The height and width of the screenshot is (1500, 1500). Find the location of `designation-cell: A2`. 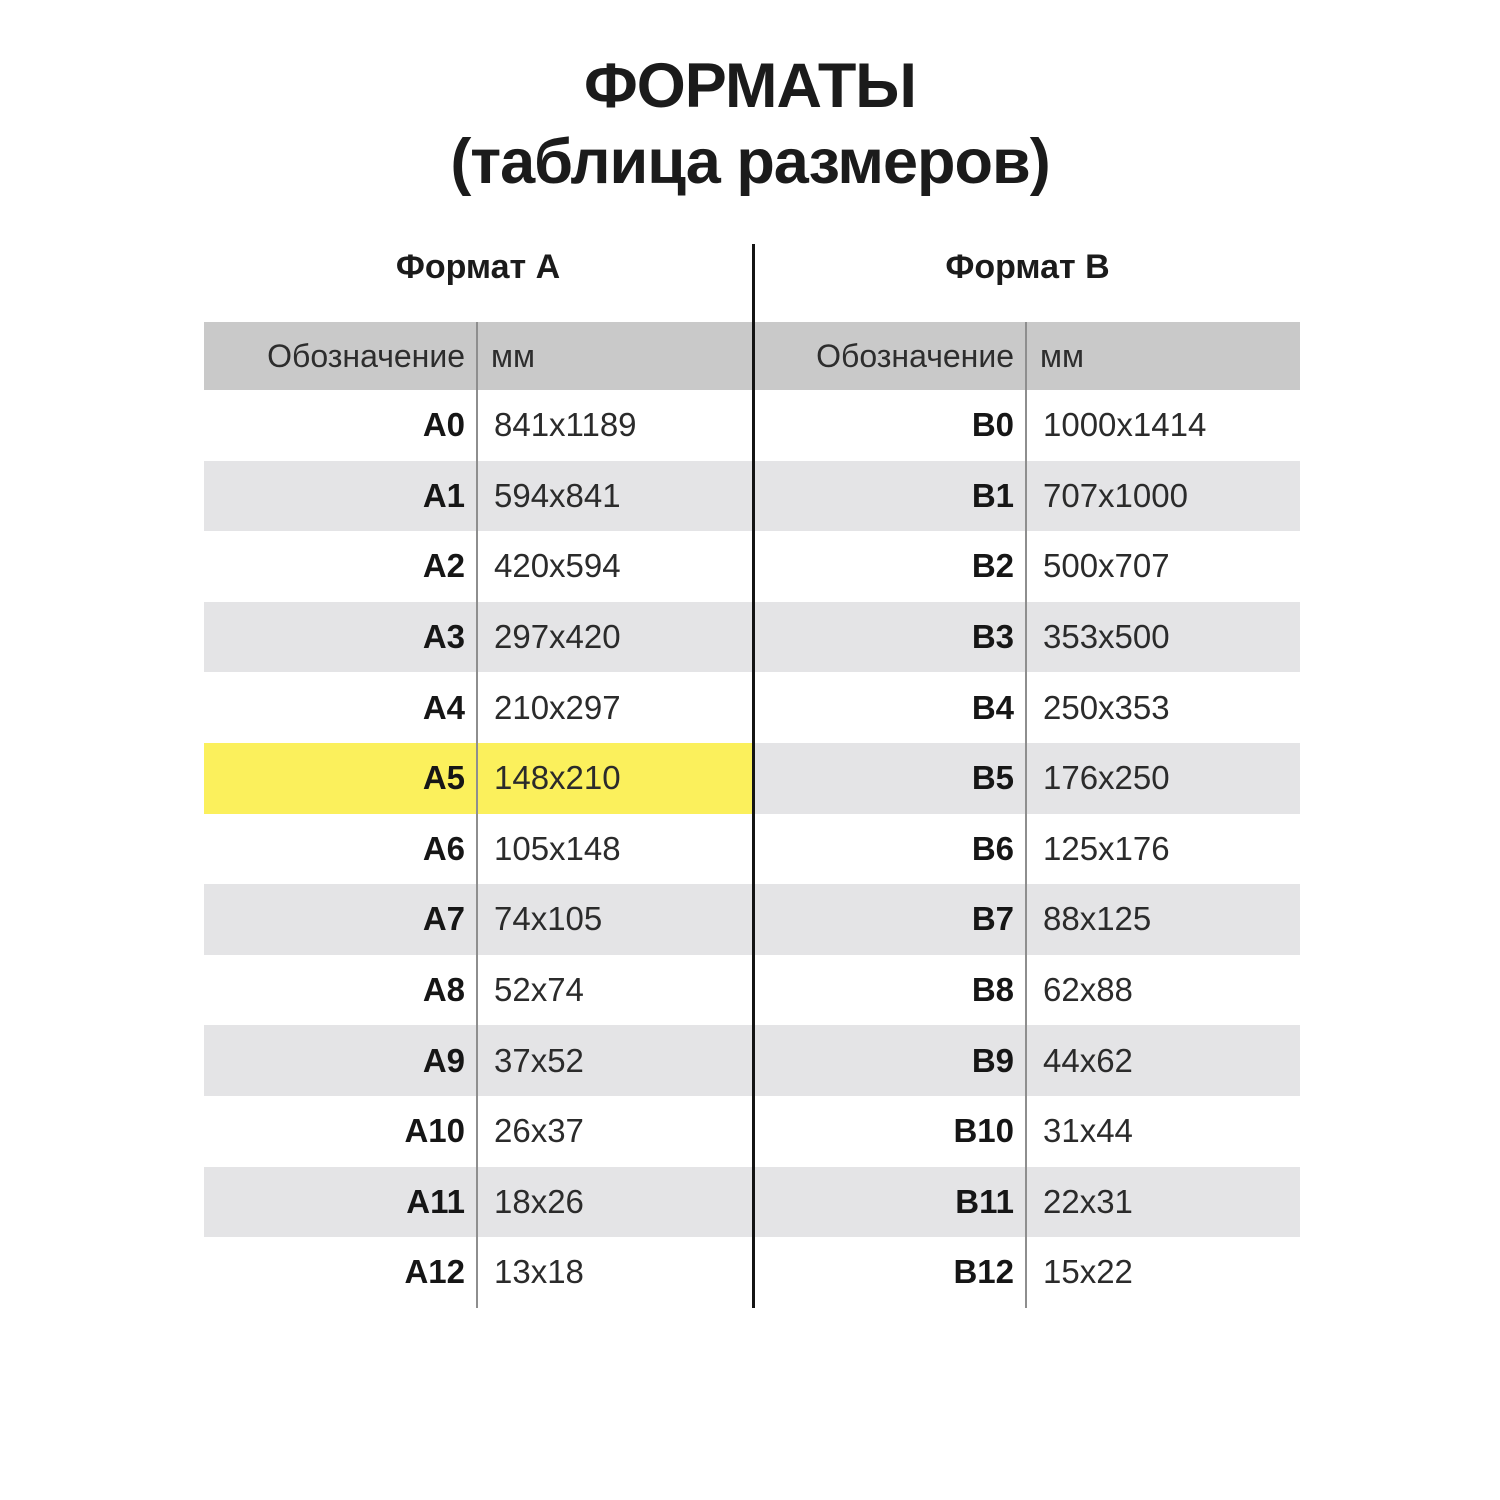

designation-cell: A2 is located at coordinates (341, 566).